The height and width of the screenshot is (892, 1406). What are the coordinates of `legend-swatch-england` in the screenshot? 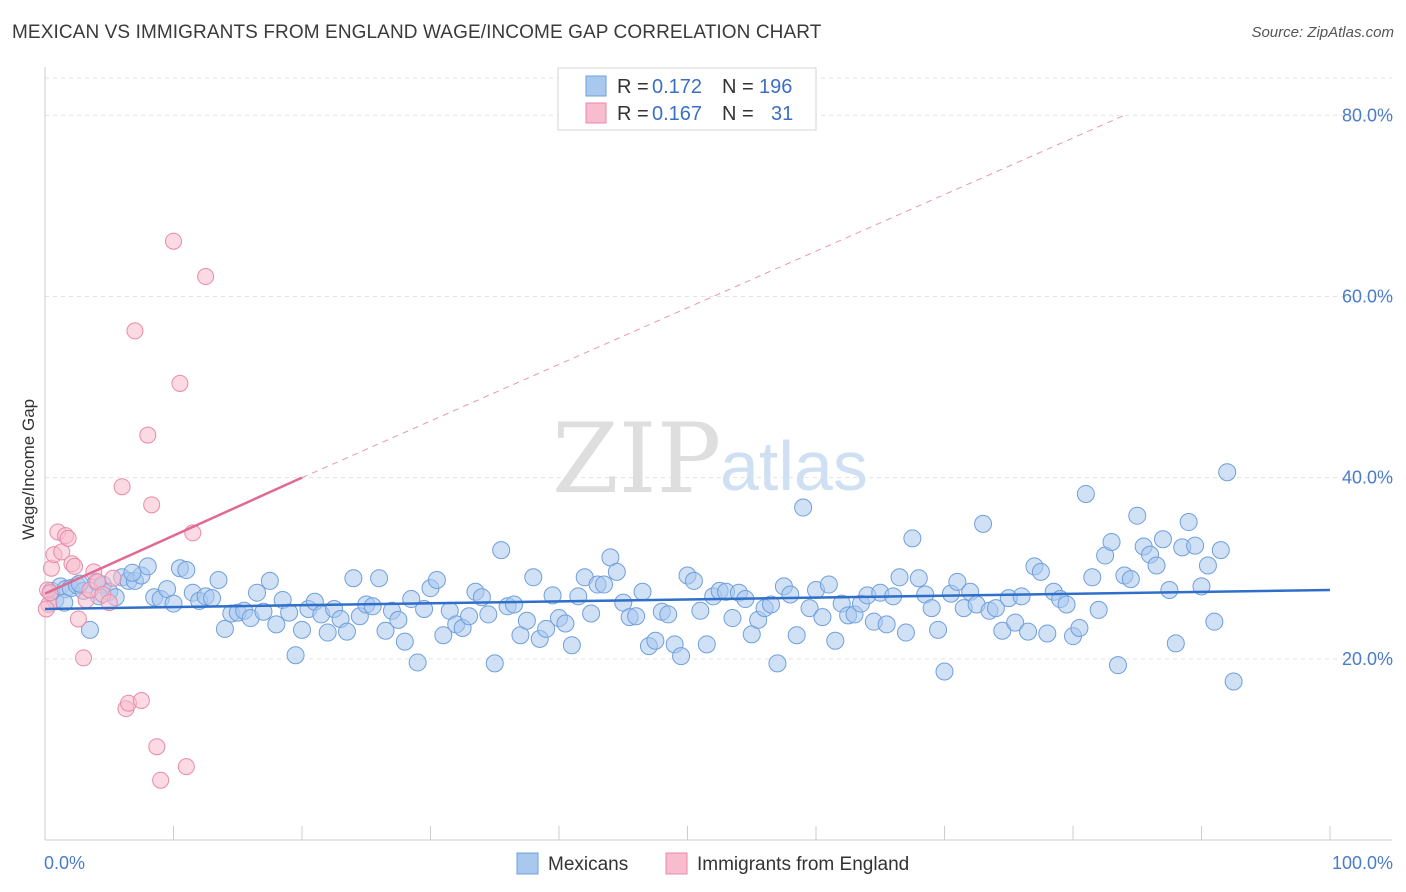 It's located at (596, 113).